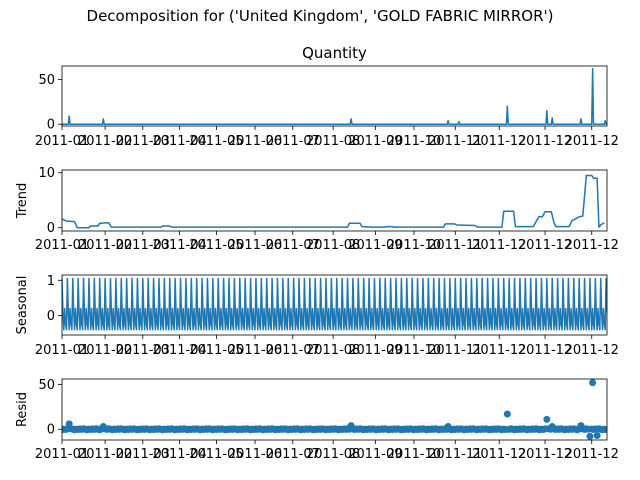  Describe the element at coordinates (22, 409) in the screenshot. I see `y-axis-label: Resid` at that location.